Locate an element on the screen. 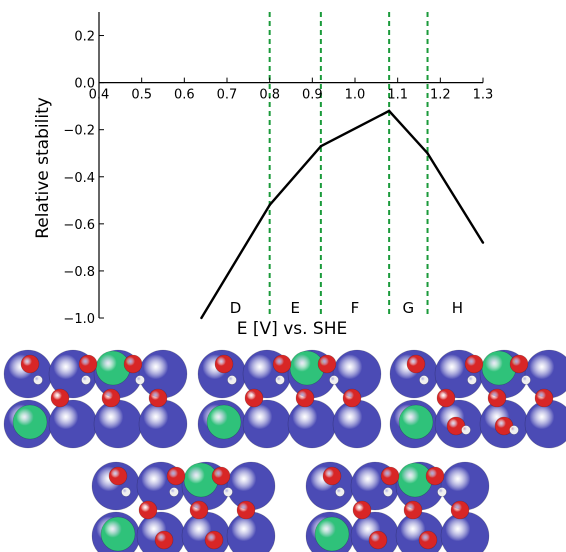  x-axis-ticks: 0.4 0.5 0.6 0.7 0.8 0.9 1.0 1.1 1.2 1.3 is located at coordinates (291, 90).